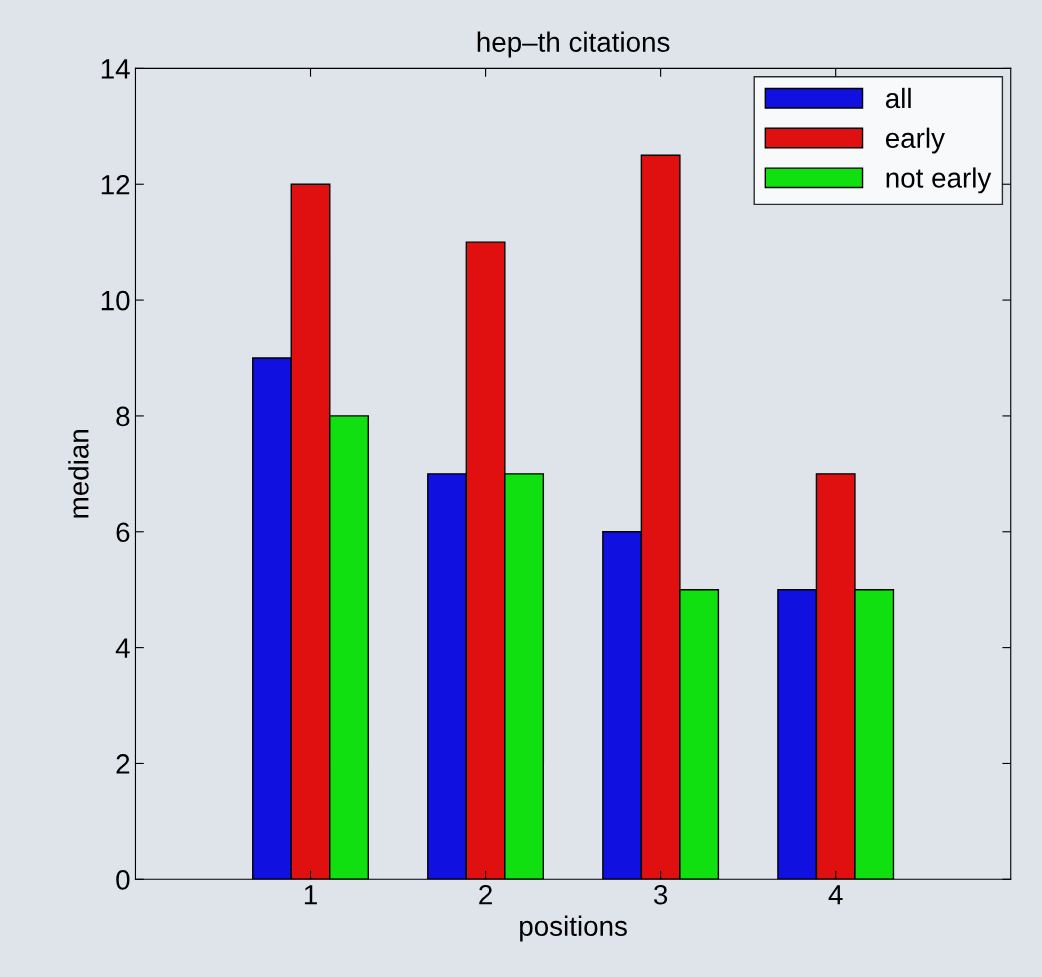  I want to click on y-tick-label: 6, so click(123, 532).